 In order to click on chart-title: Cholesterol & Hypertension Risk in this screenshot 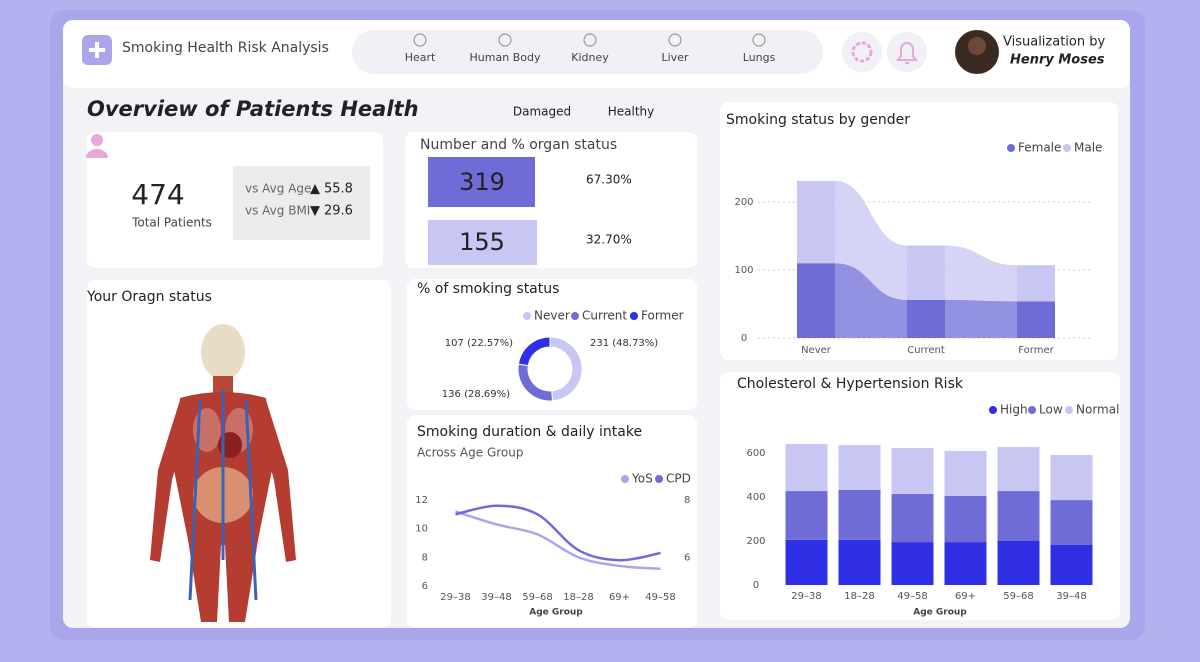, I will do `click(850, 384)`.